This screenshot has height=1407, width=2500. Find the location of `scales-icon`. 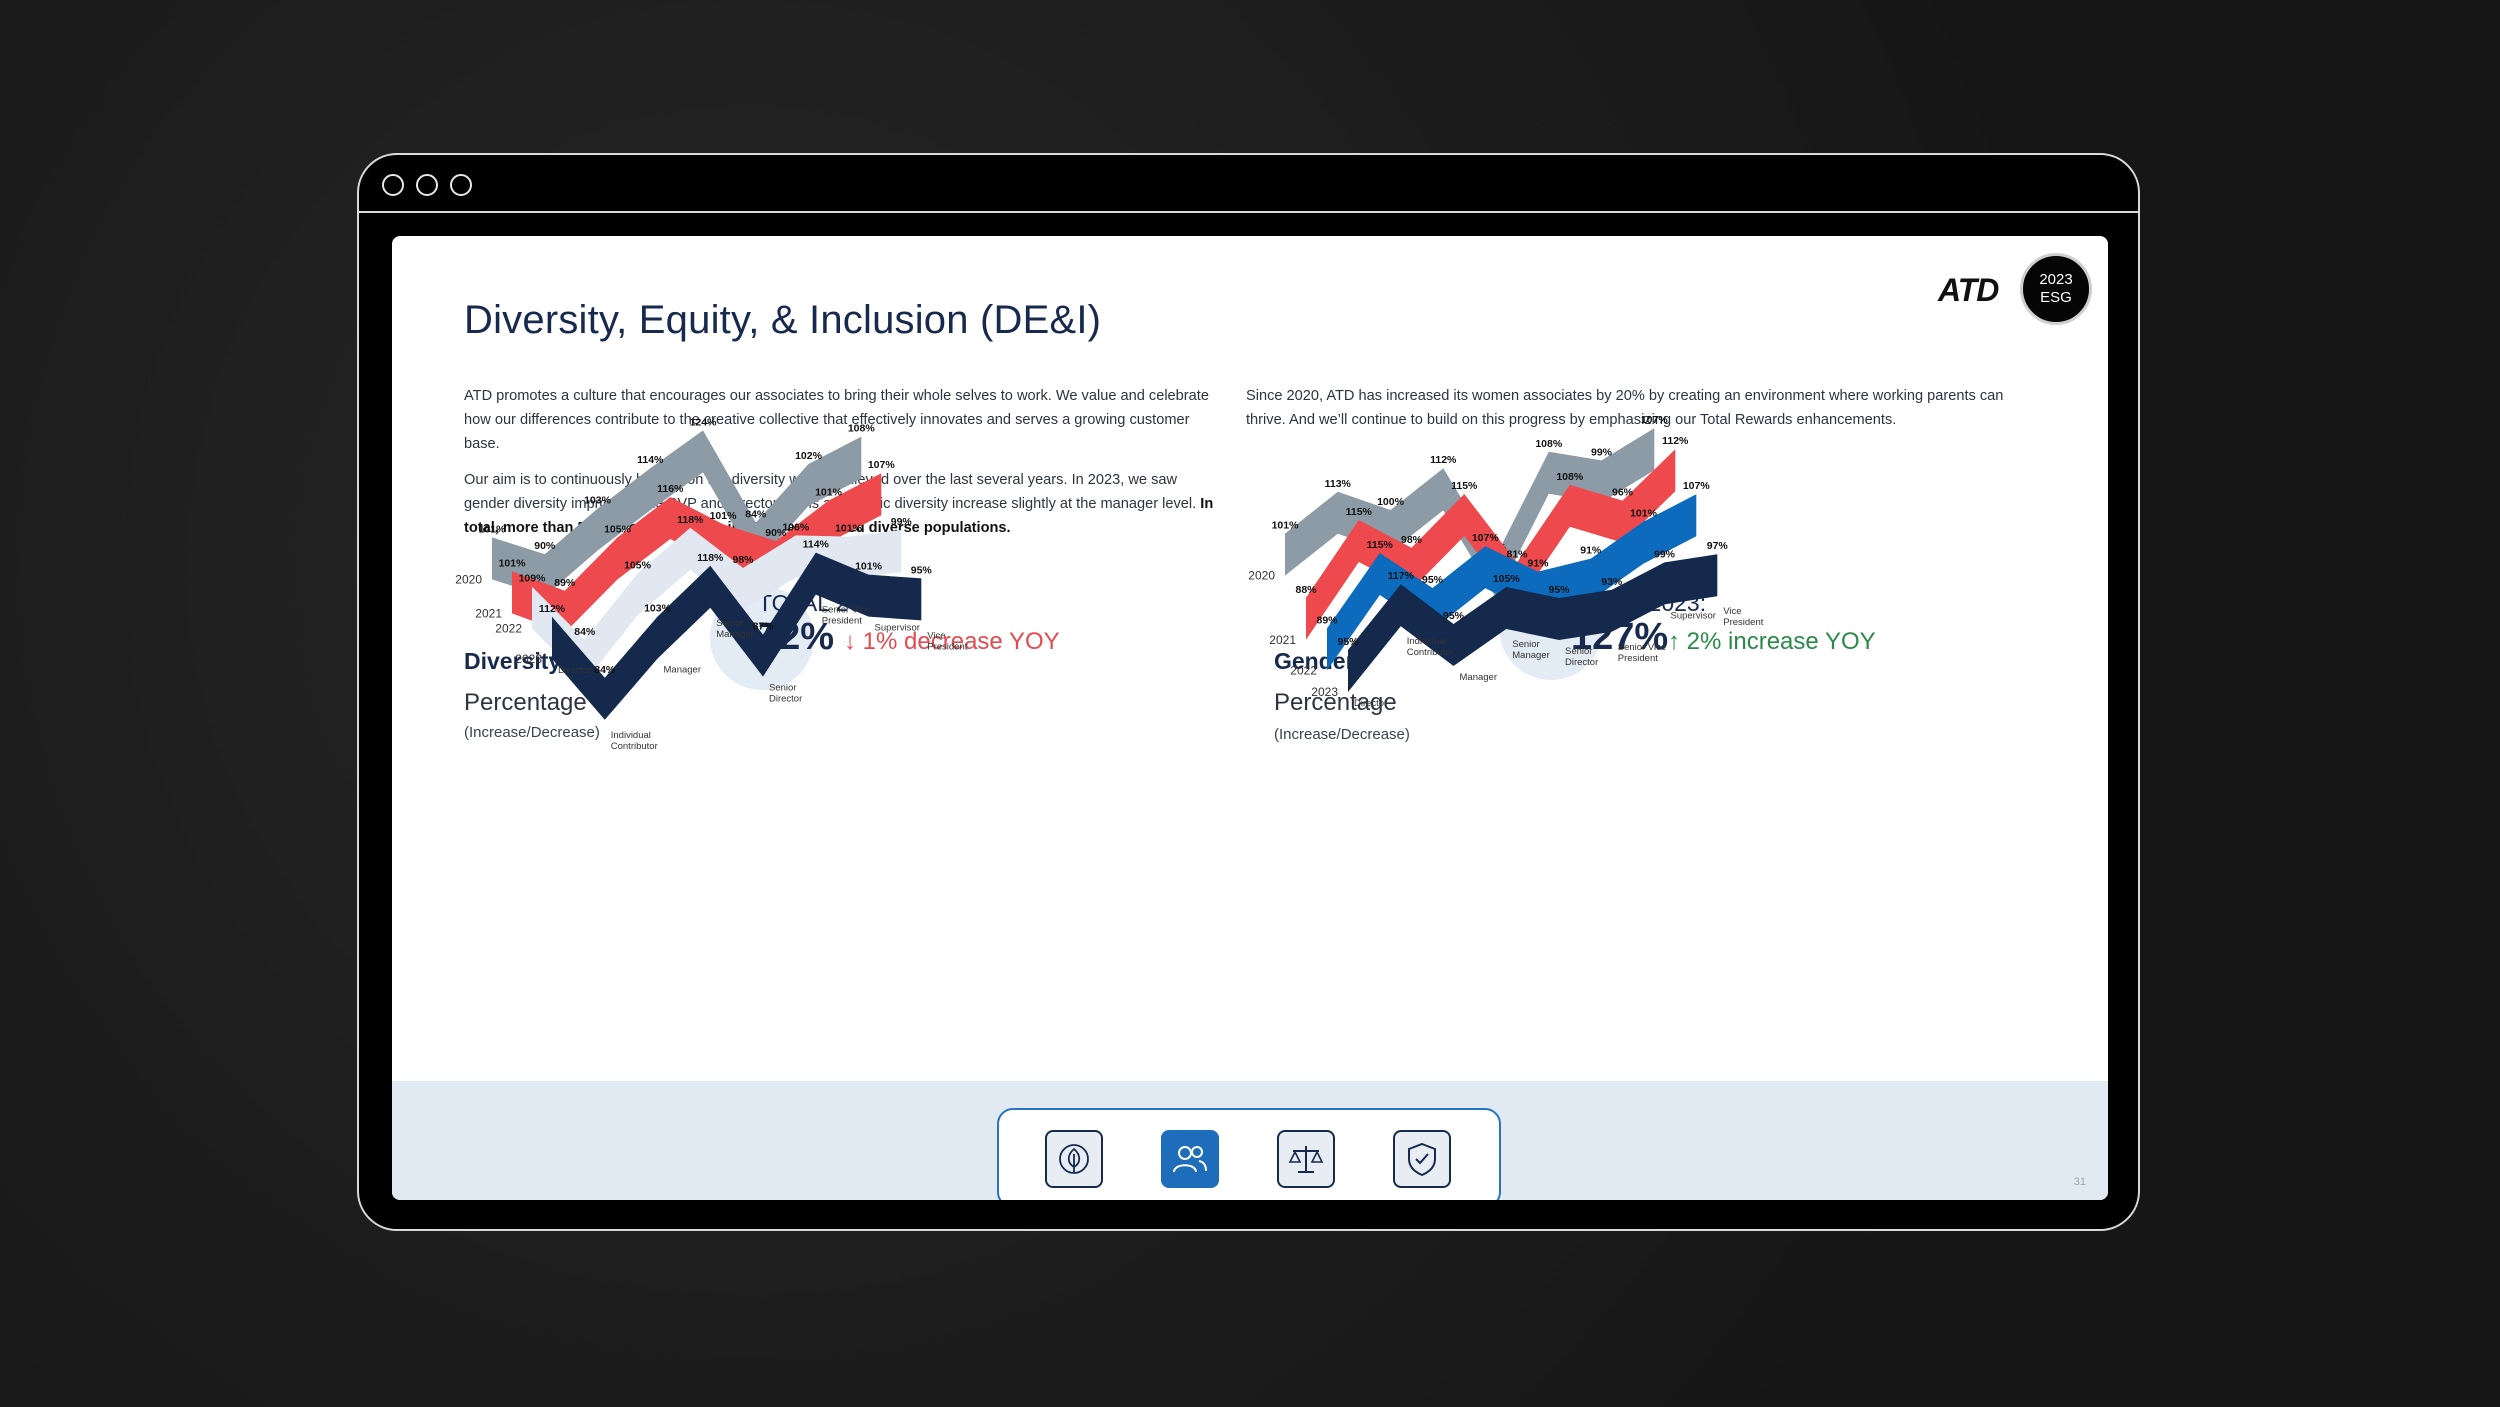

scales-icon is located at coordinates (1306, 1159).